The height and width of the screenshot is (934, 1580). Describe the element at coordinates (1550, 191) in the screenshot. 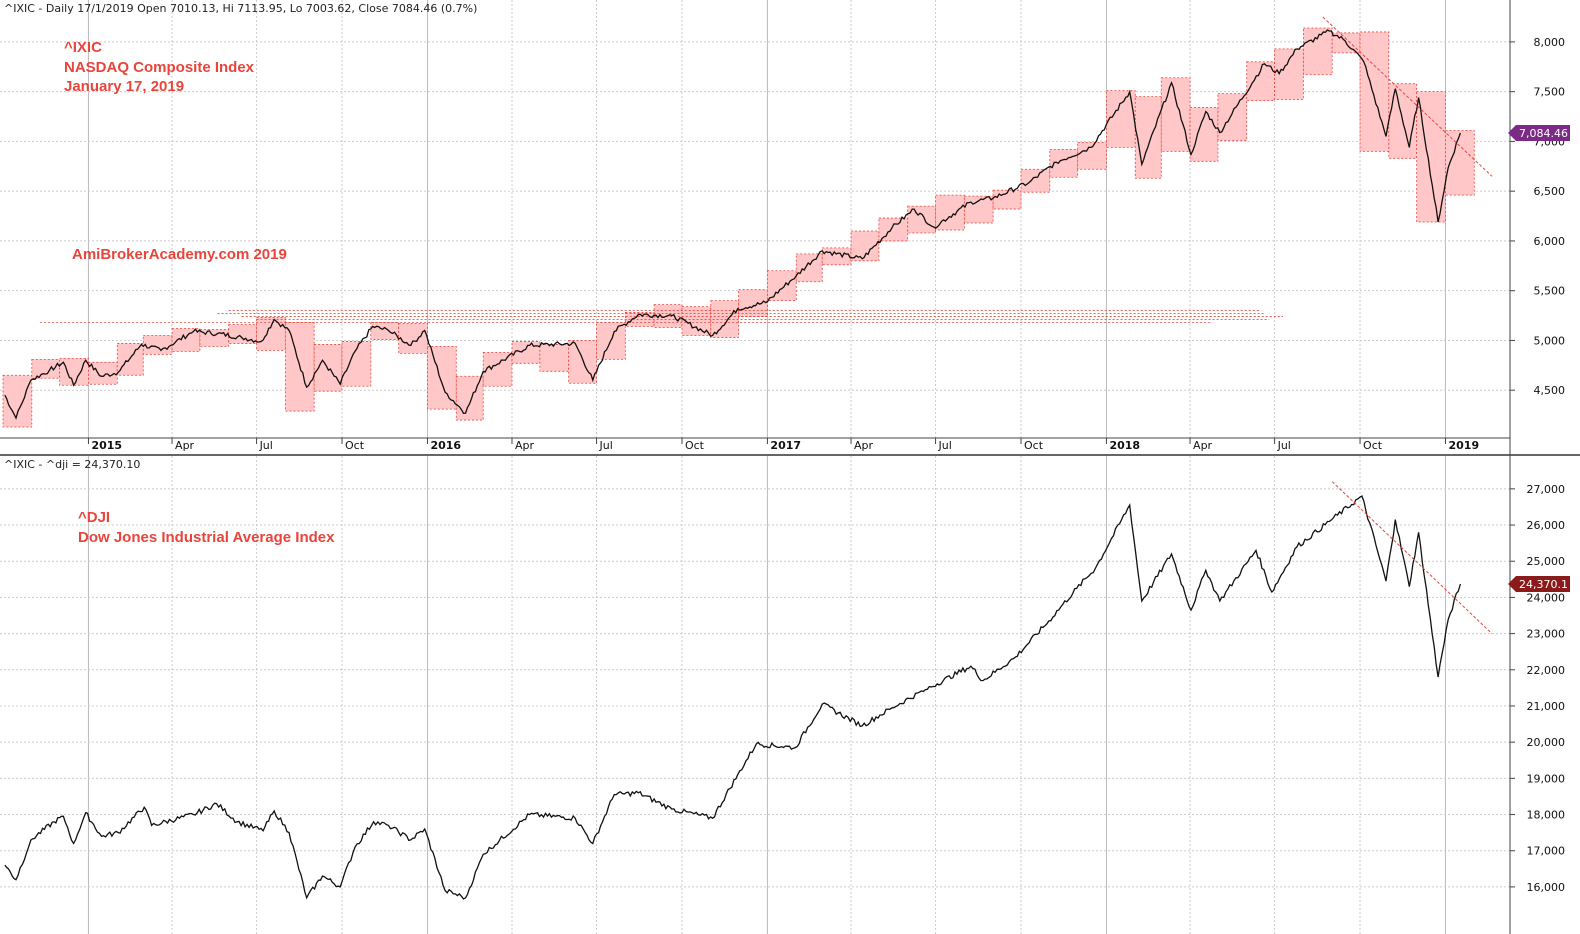

I see `y-tick-label: 6,500` at that location.